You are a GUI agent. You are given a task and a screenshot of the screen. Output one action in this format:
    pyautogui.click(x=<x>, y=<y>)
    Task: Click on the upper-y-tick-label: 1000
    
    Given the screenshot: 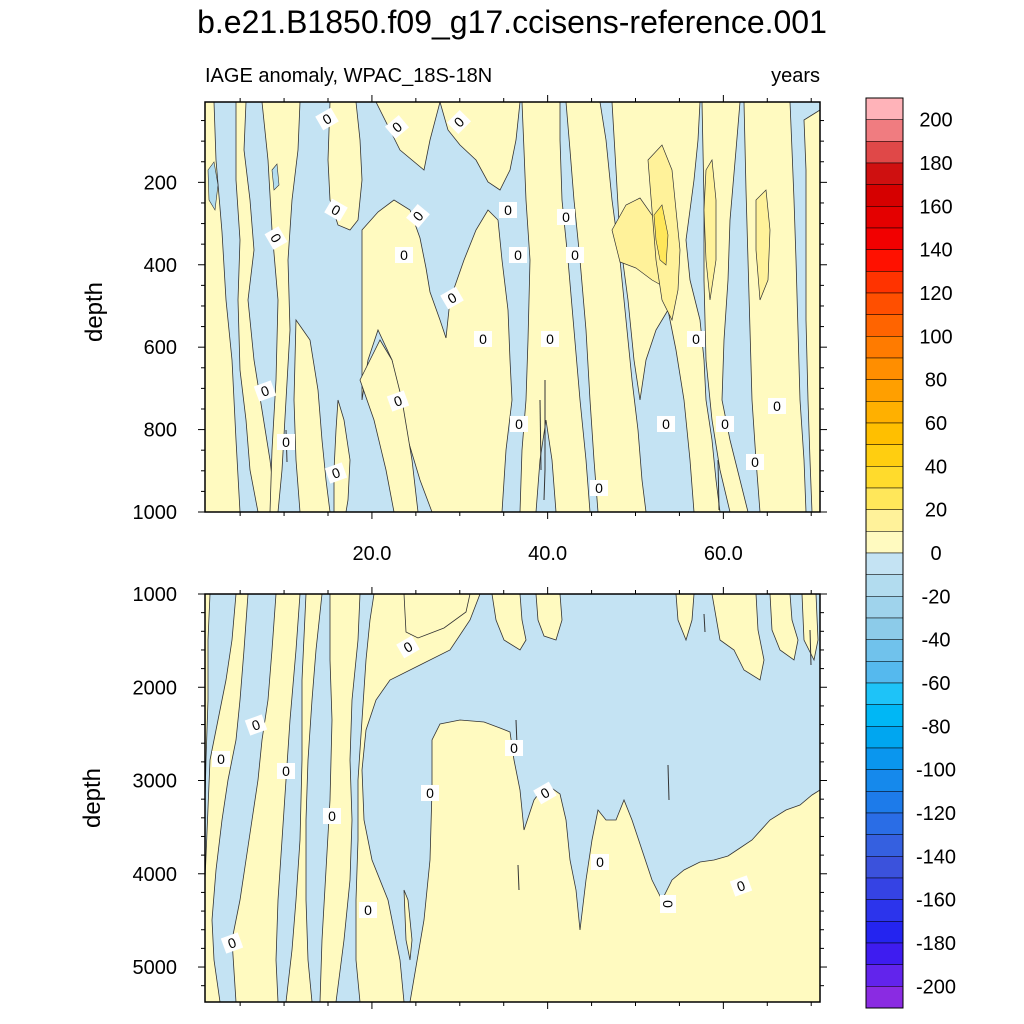 What is the action you would take?
    pyautogui.click(x=155, y=513)
    